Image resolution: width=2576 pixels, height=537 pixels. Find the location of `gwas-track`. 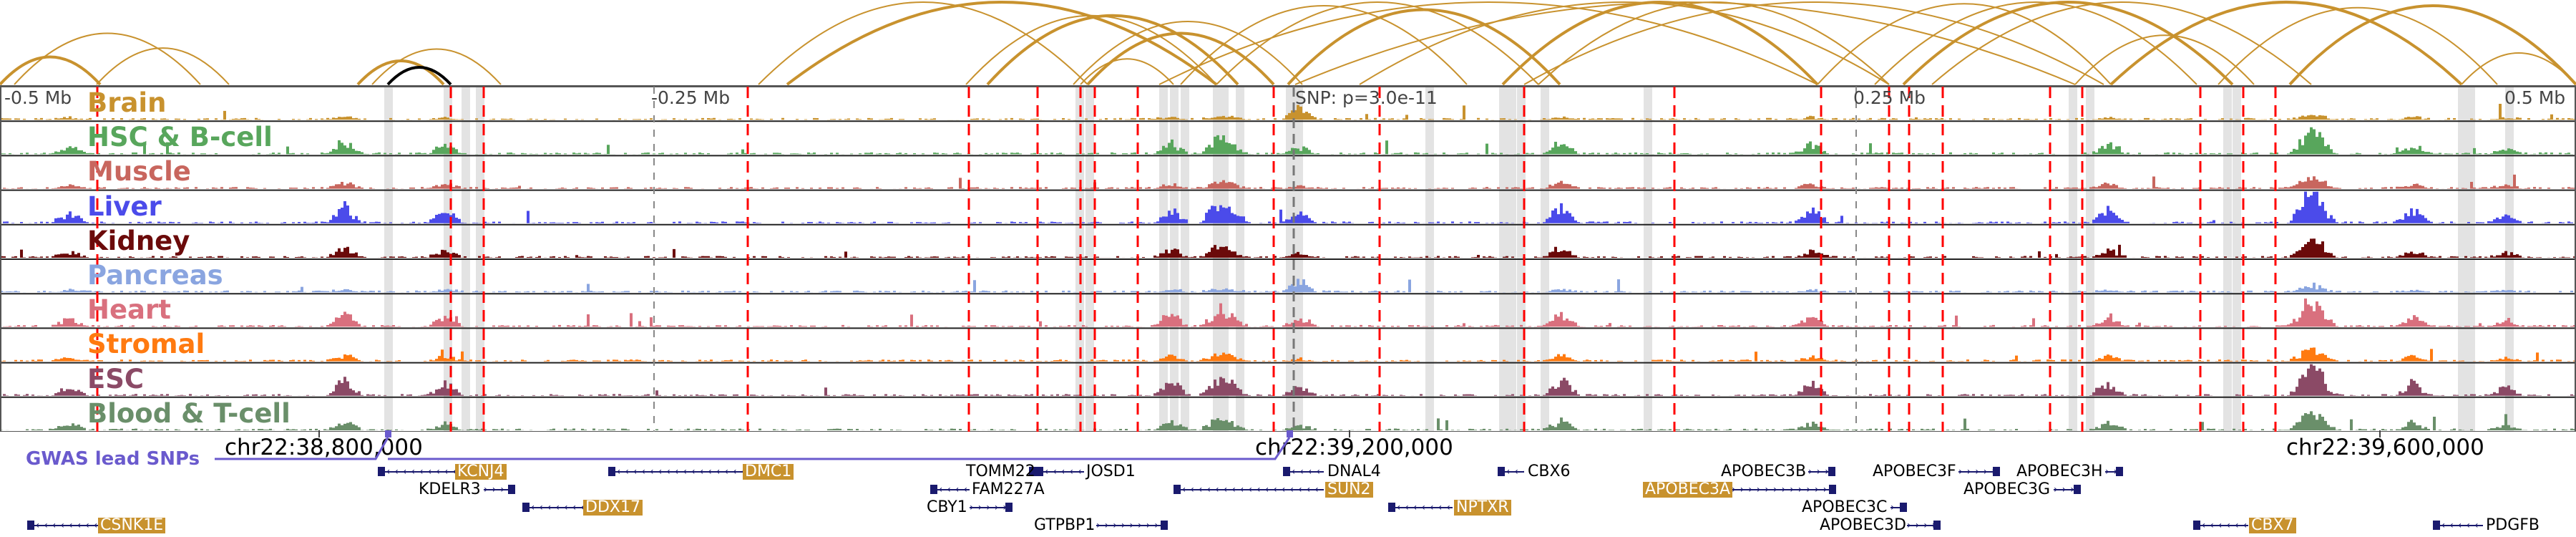

gwas-track is located at coordinates (1298, 445).